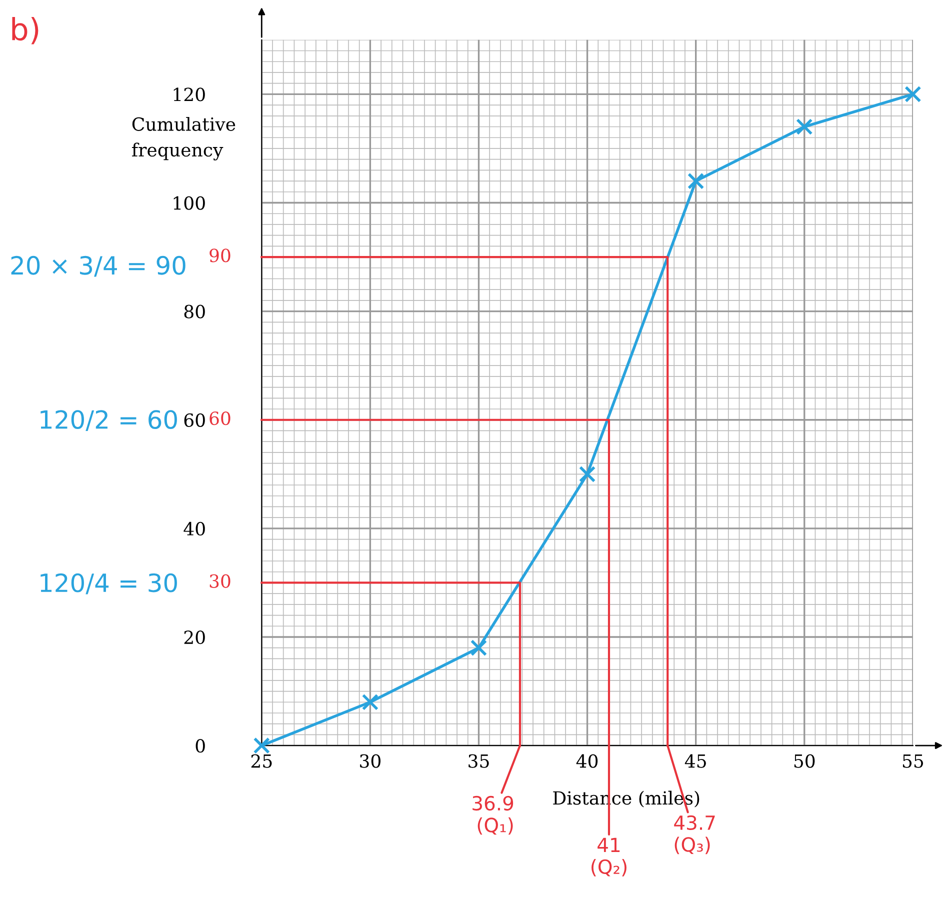 This screenshot has width=948, height=907. Describe the element at coordinates (189, 95) in the screenshot. I see `y-tick-label: 120` at that location.